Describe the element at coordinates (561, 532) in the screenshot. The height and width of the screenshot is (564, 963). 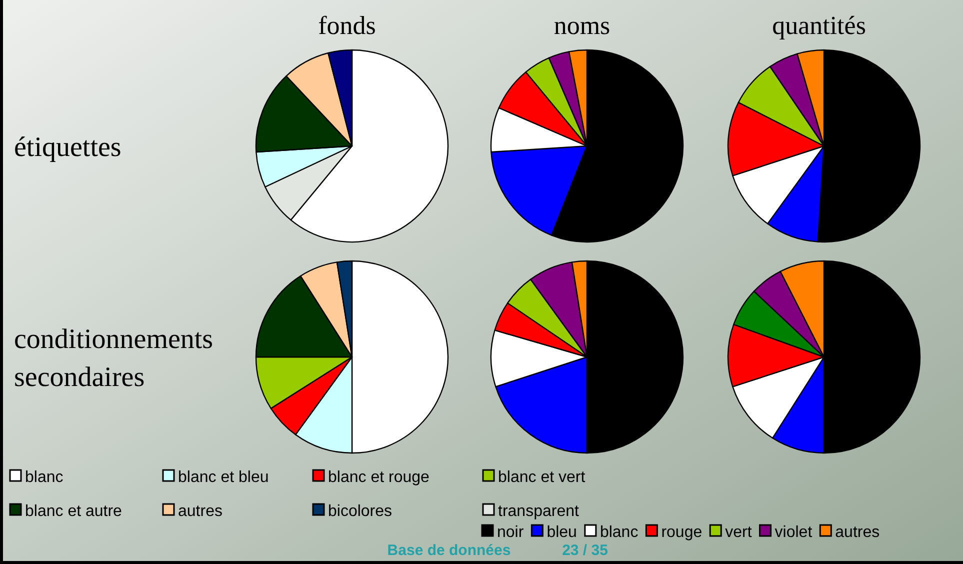
I see `legend-label: bleu` at that location.